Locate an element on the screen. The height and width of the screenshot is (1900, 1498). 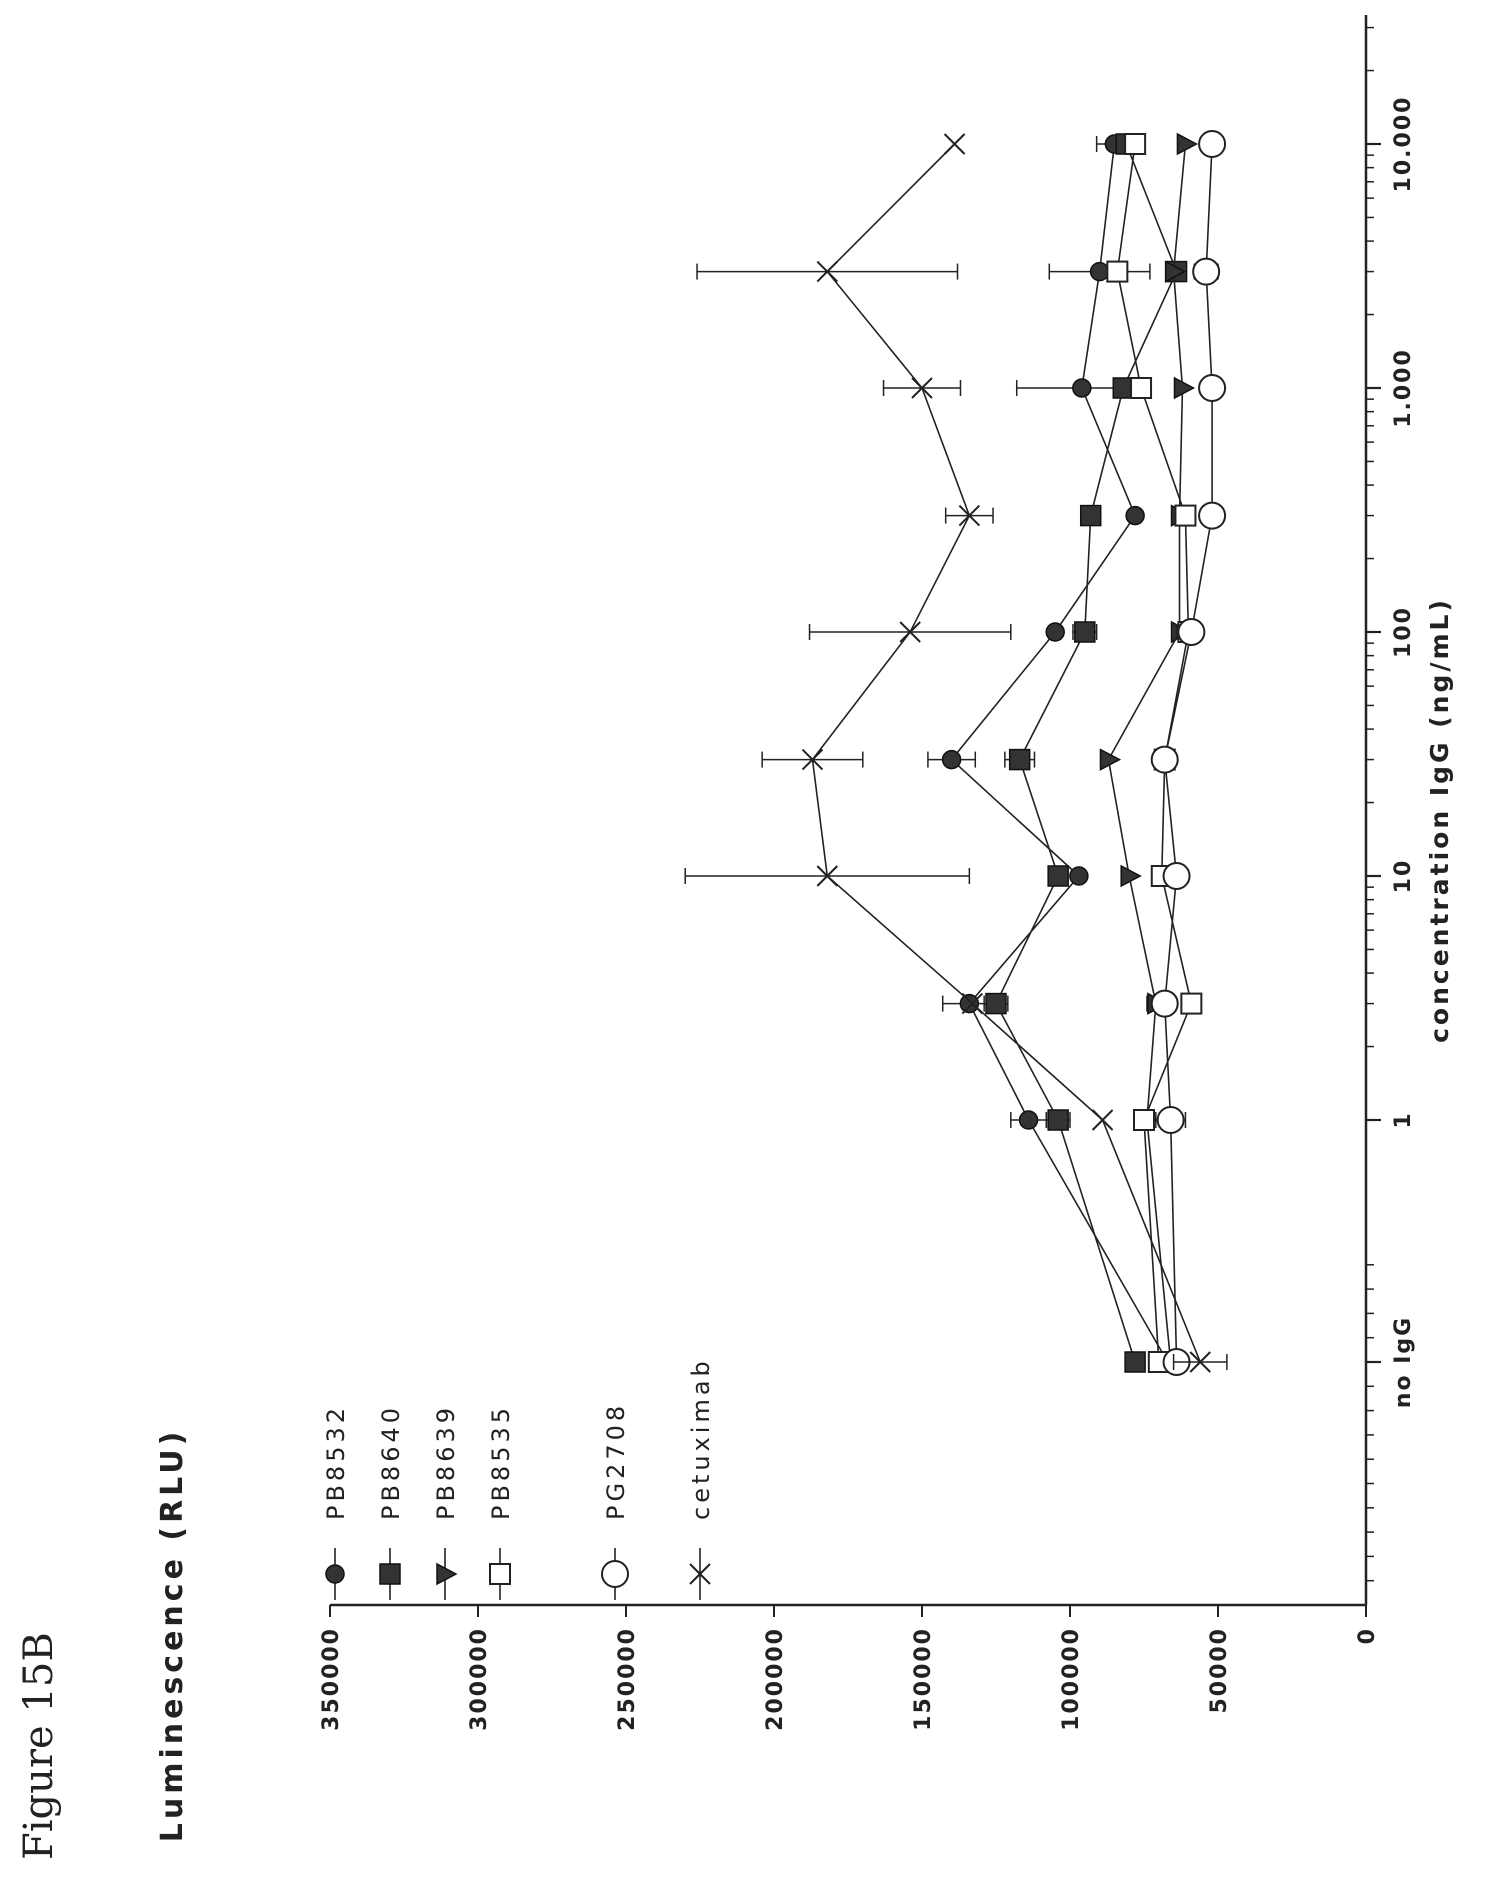
value-tick-label: 300000 is located at coordinates (479, 1679).